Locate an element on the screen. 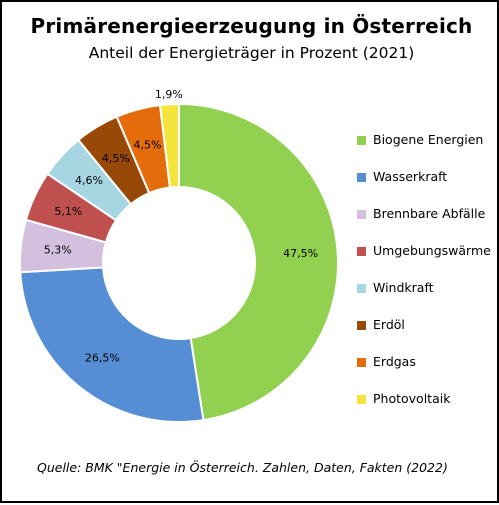 The width and height of the screenshot is (499, 505). legend-label-5: Erdöl is located at coordinates (389, 324).